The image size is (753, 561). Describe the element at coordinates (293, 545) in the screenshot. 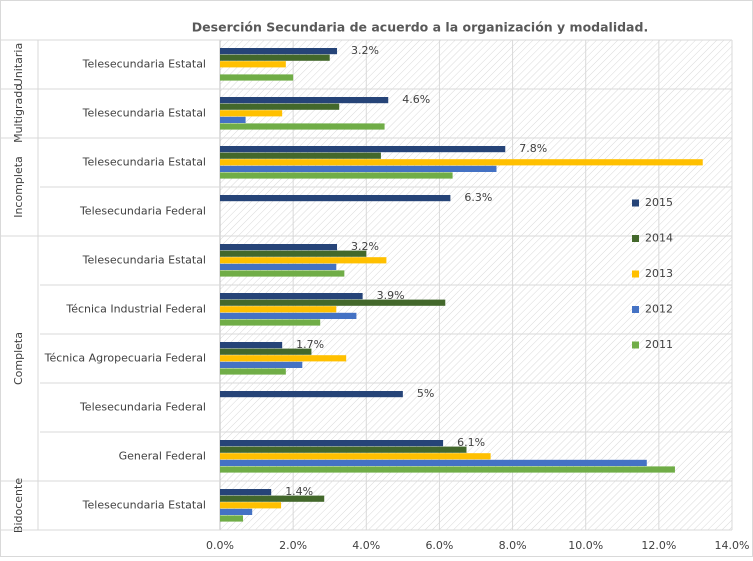

I see `x-tick-label: 2.0%` at that location.